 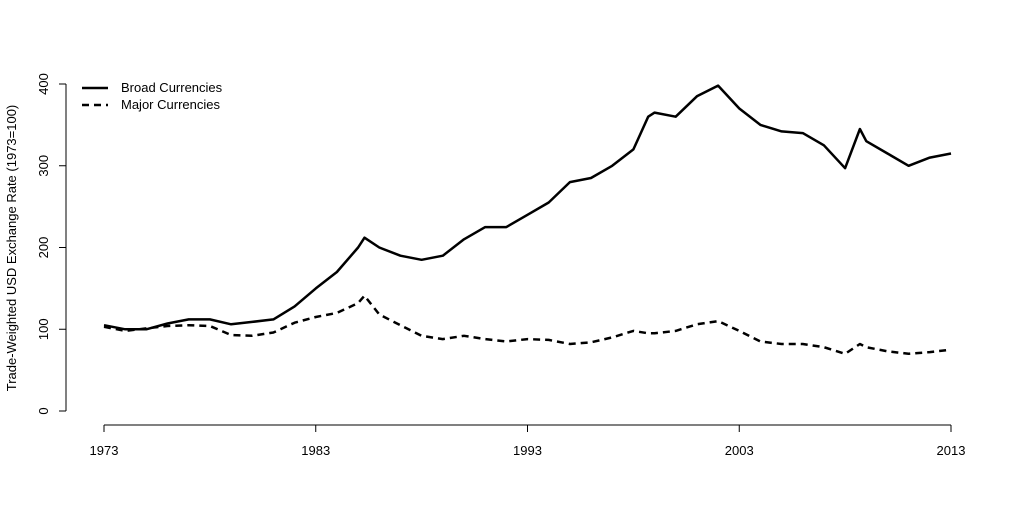 What do you see at coordinates (739, 450) in the screenshot?
I see `x-tick-label: 2003` at bounding box center [739, 450].